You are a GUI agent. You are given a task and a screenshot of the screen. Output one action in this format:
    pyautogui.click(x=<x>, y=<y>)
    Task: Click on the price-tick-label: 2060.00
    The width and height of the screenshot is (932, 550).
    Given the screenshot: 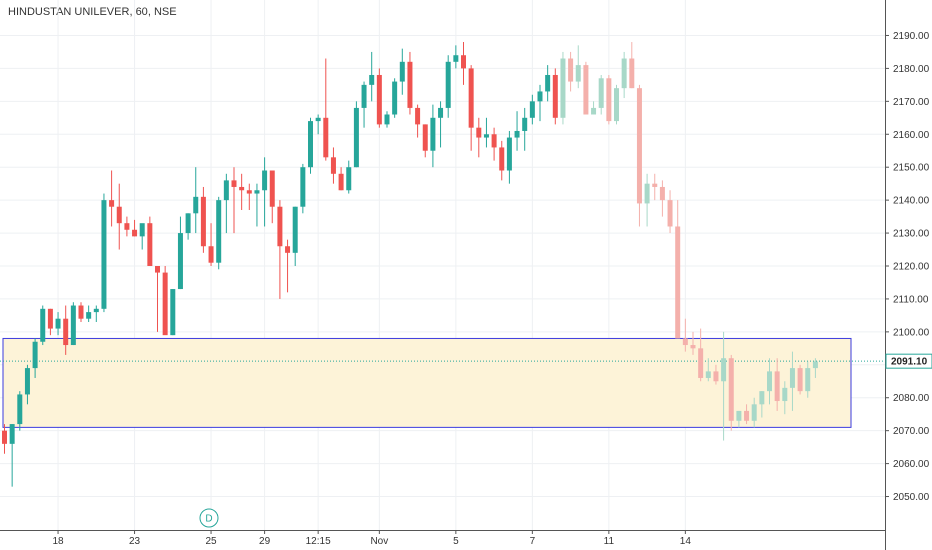 What is the action you would take?
    pyautogui.click(x=911, y=464)
    